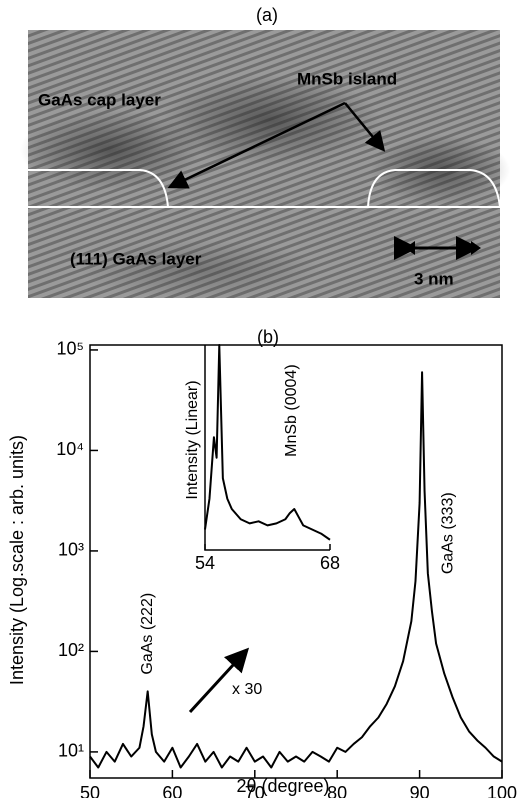  Describe the element at coordinates (70, 449) in the screenshot. I see `y-tick-label: 10⁴` at that location.